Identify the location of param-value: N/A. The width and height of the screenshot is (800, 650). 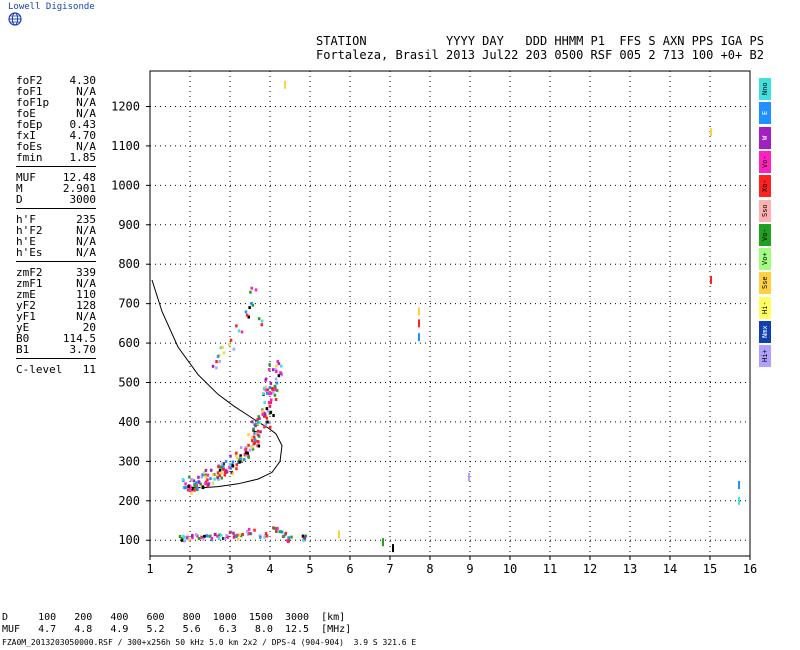
(86, 283).